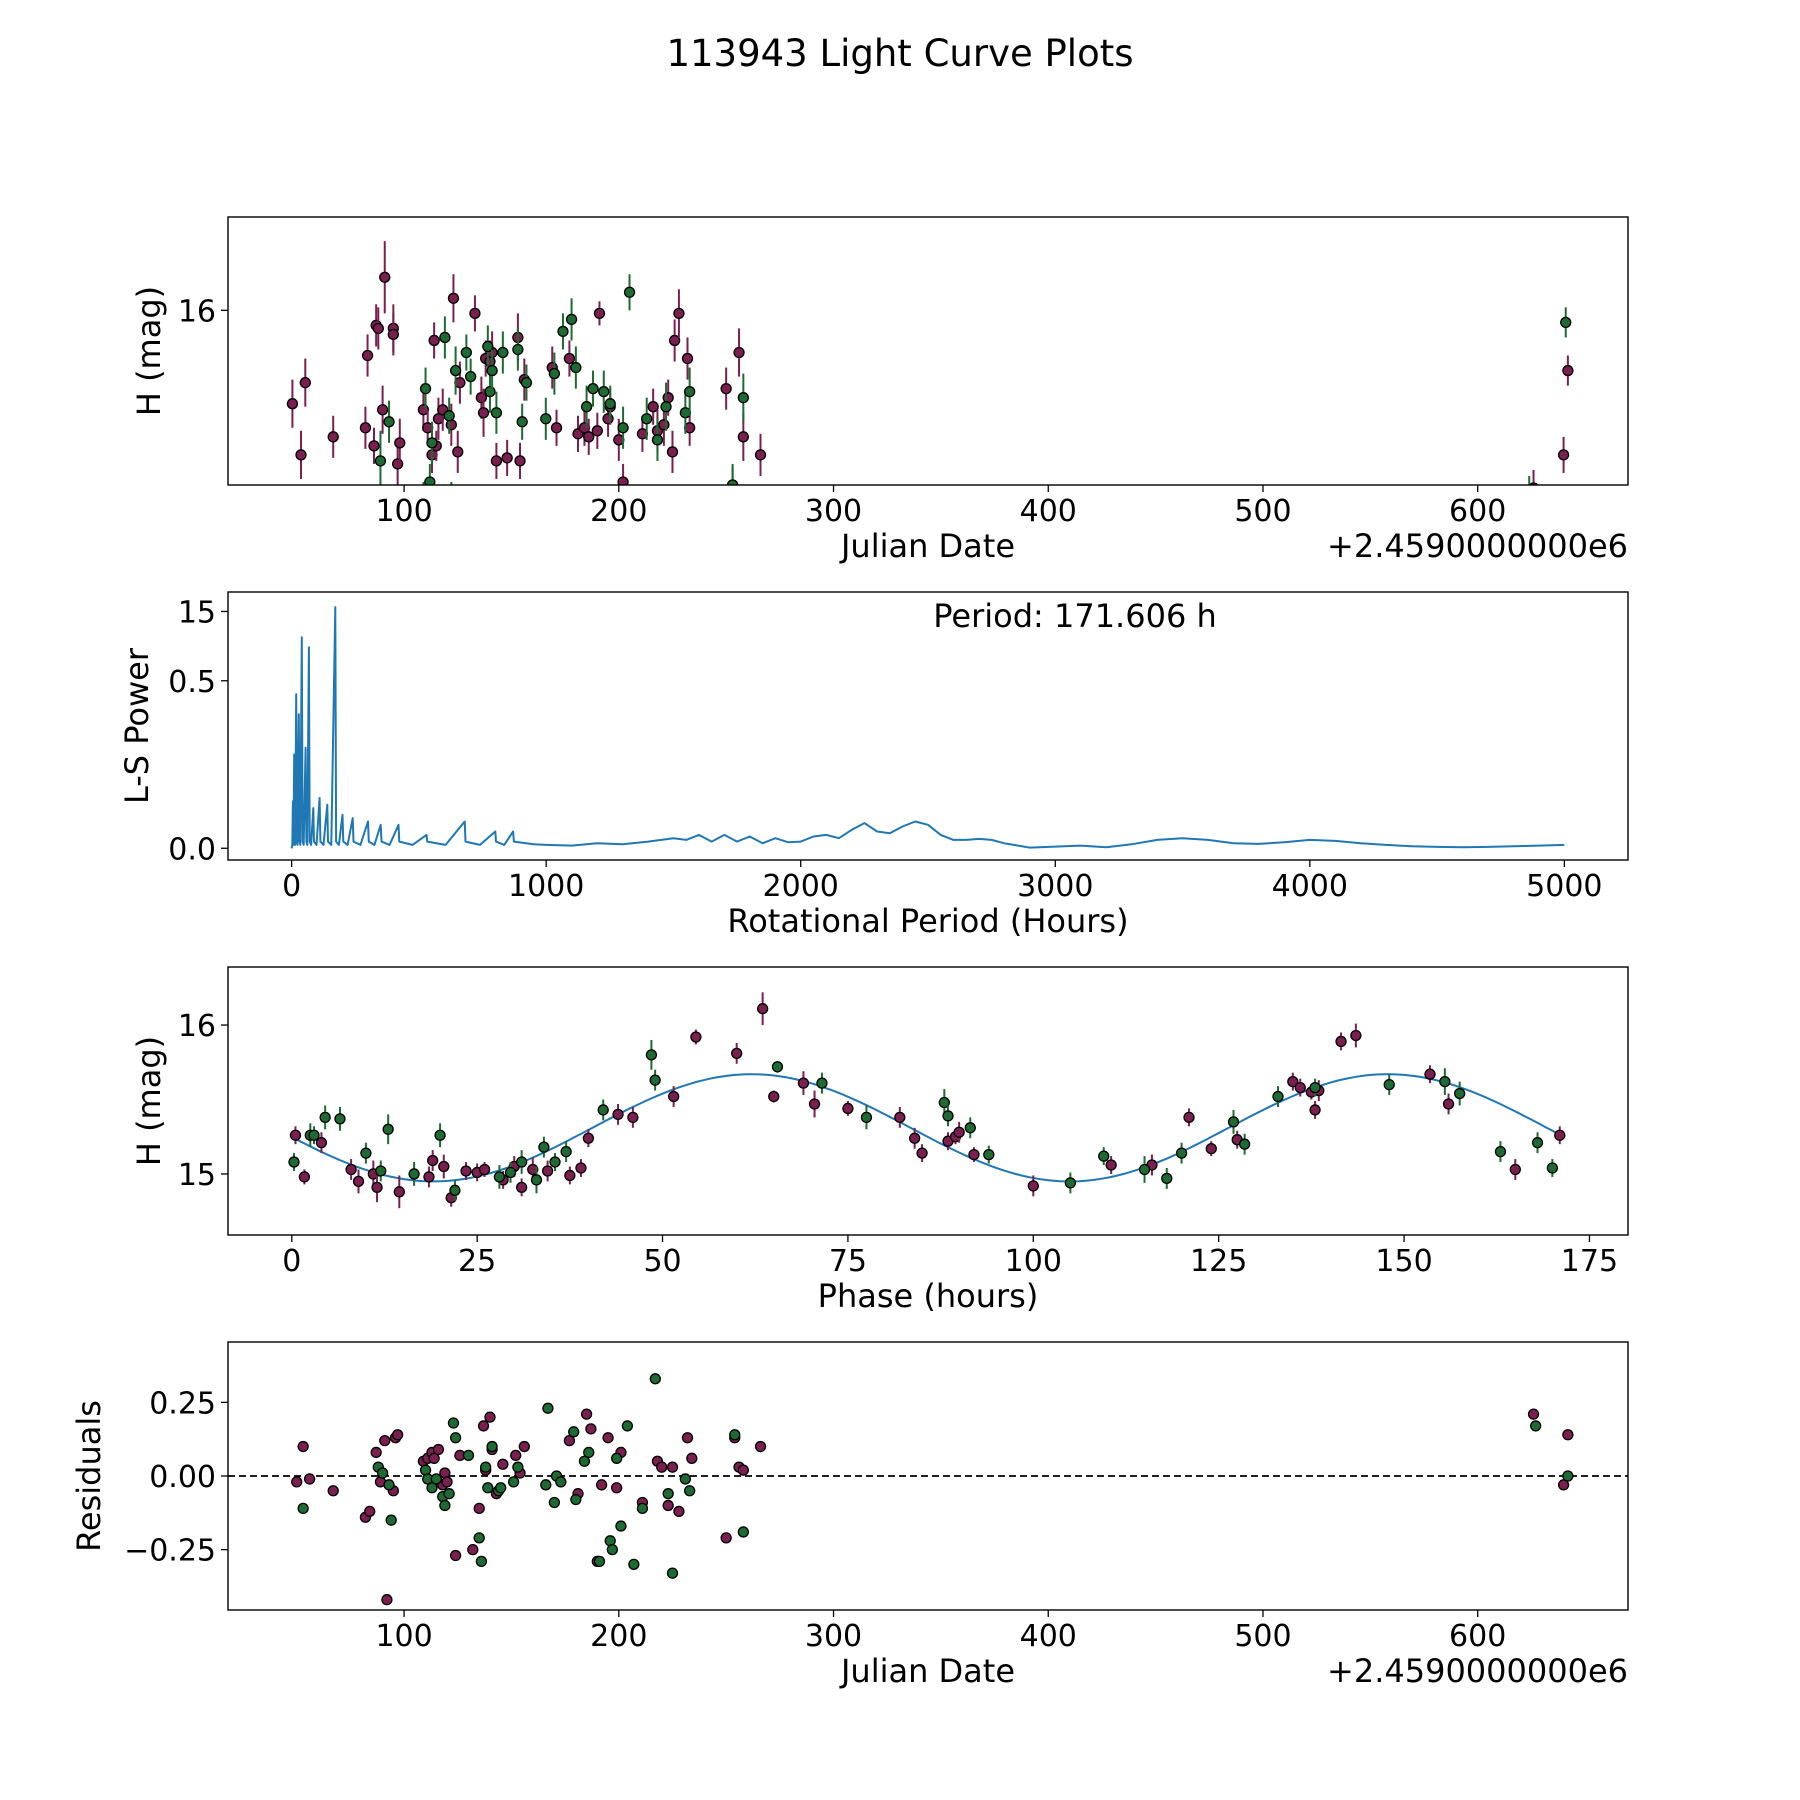 Image resolution: width=1800 pixels, height=1800 pixels. What do you see at coordinates (928, 351) in the screenshot?
I see `axes-frame` at bounding box center [928, 351].